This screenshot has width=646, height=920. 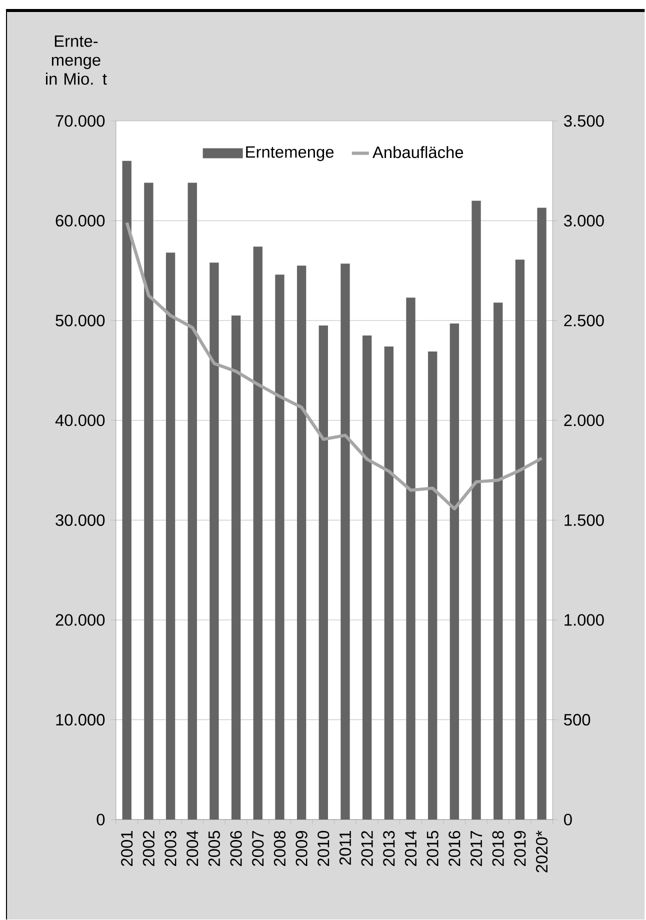 I want to click on x-tick-label: 2016, so click(x=454, y=848).